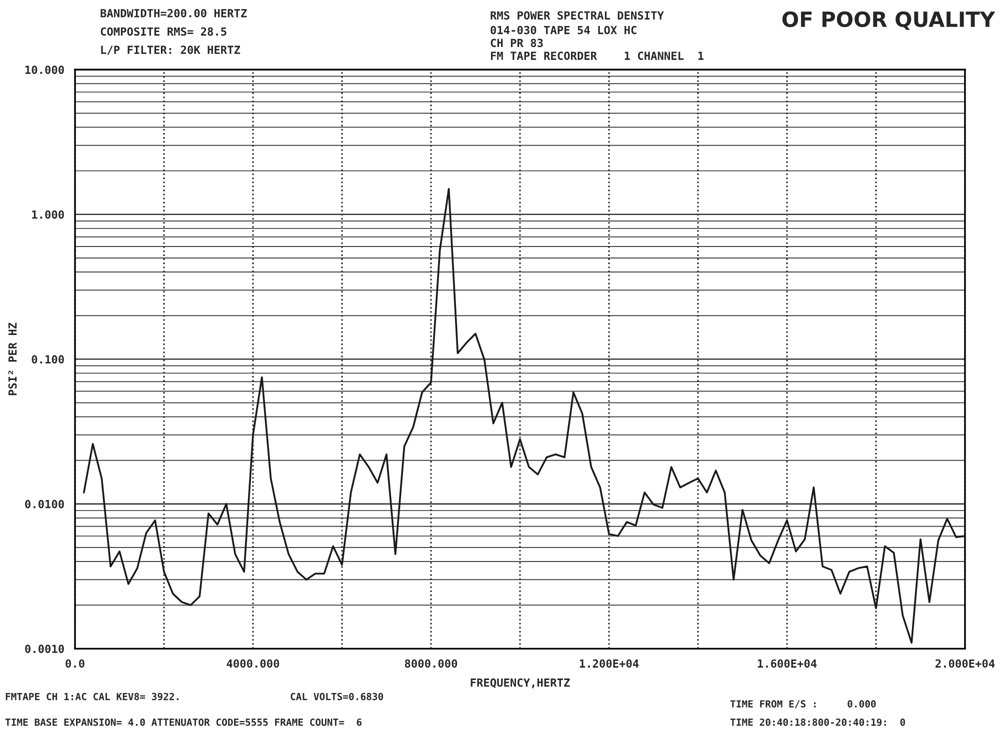  I want to click on x-tick-label: 2.000E+04, so click(965, 663).